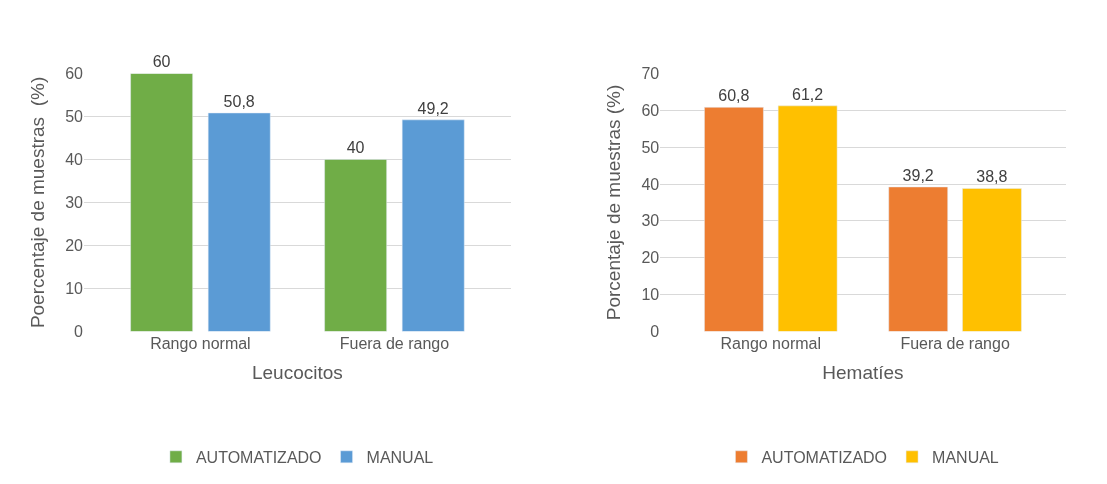 The width and height of the screenshot is (1107, 484). What do you see at coordinates (808, 94) in the screenshot?
I see `data-label: 61,2` at bounding box center [808, 94].